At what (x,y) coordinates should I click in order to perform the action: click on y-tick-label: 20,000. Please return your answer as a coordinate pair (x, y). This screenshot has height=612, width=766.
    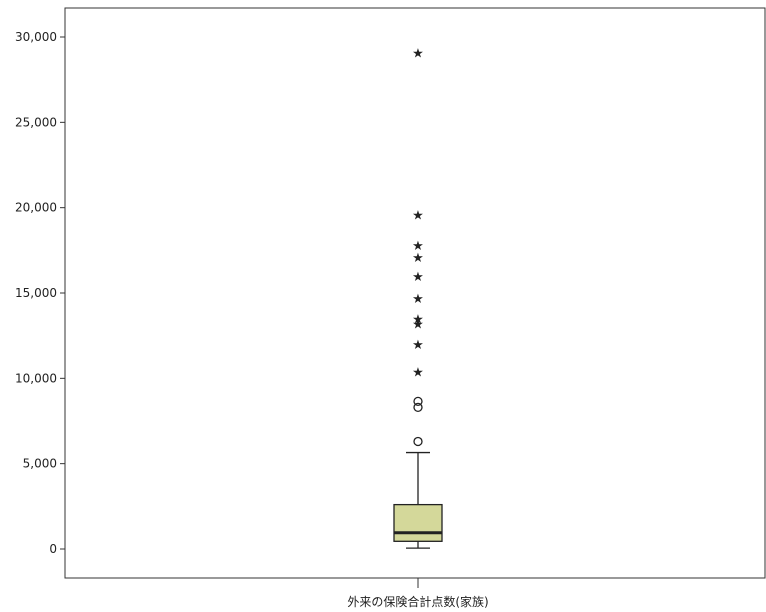
    Looking at the image, I should click on (36, 208).